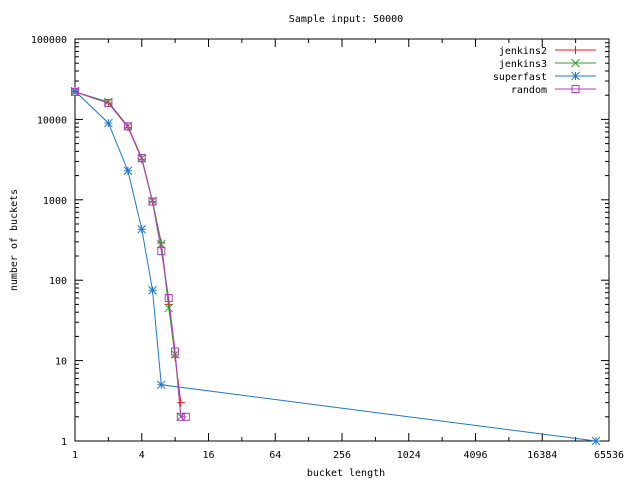 The width and height of the screenshot is (640, 480). Describe the element at coordinates (128, 247) in the screenshot. I see `series-jenkins2` at that location.